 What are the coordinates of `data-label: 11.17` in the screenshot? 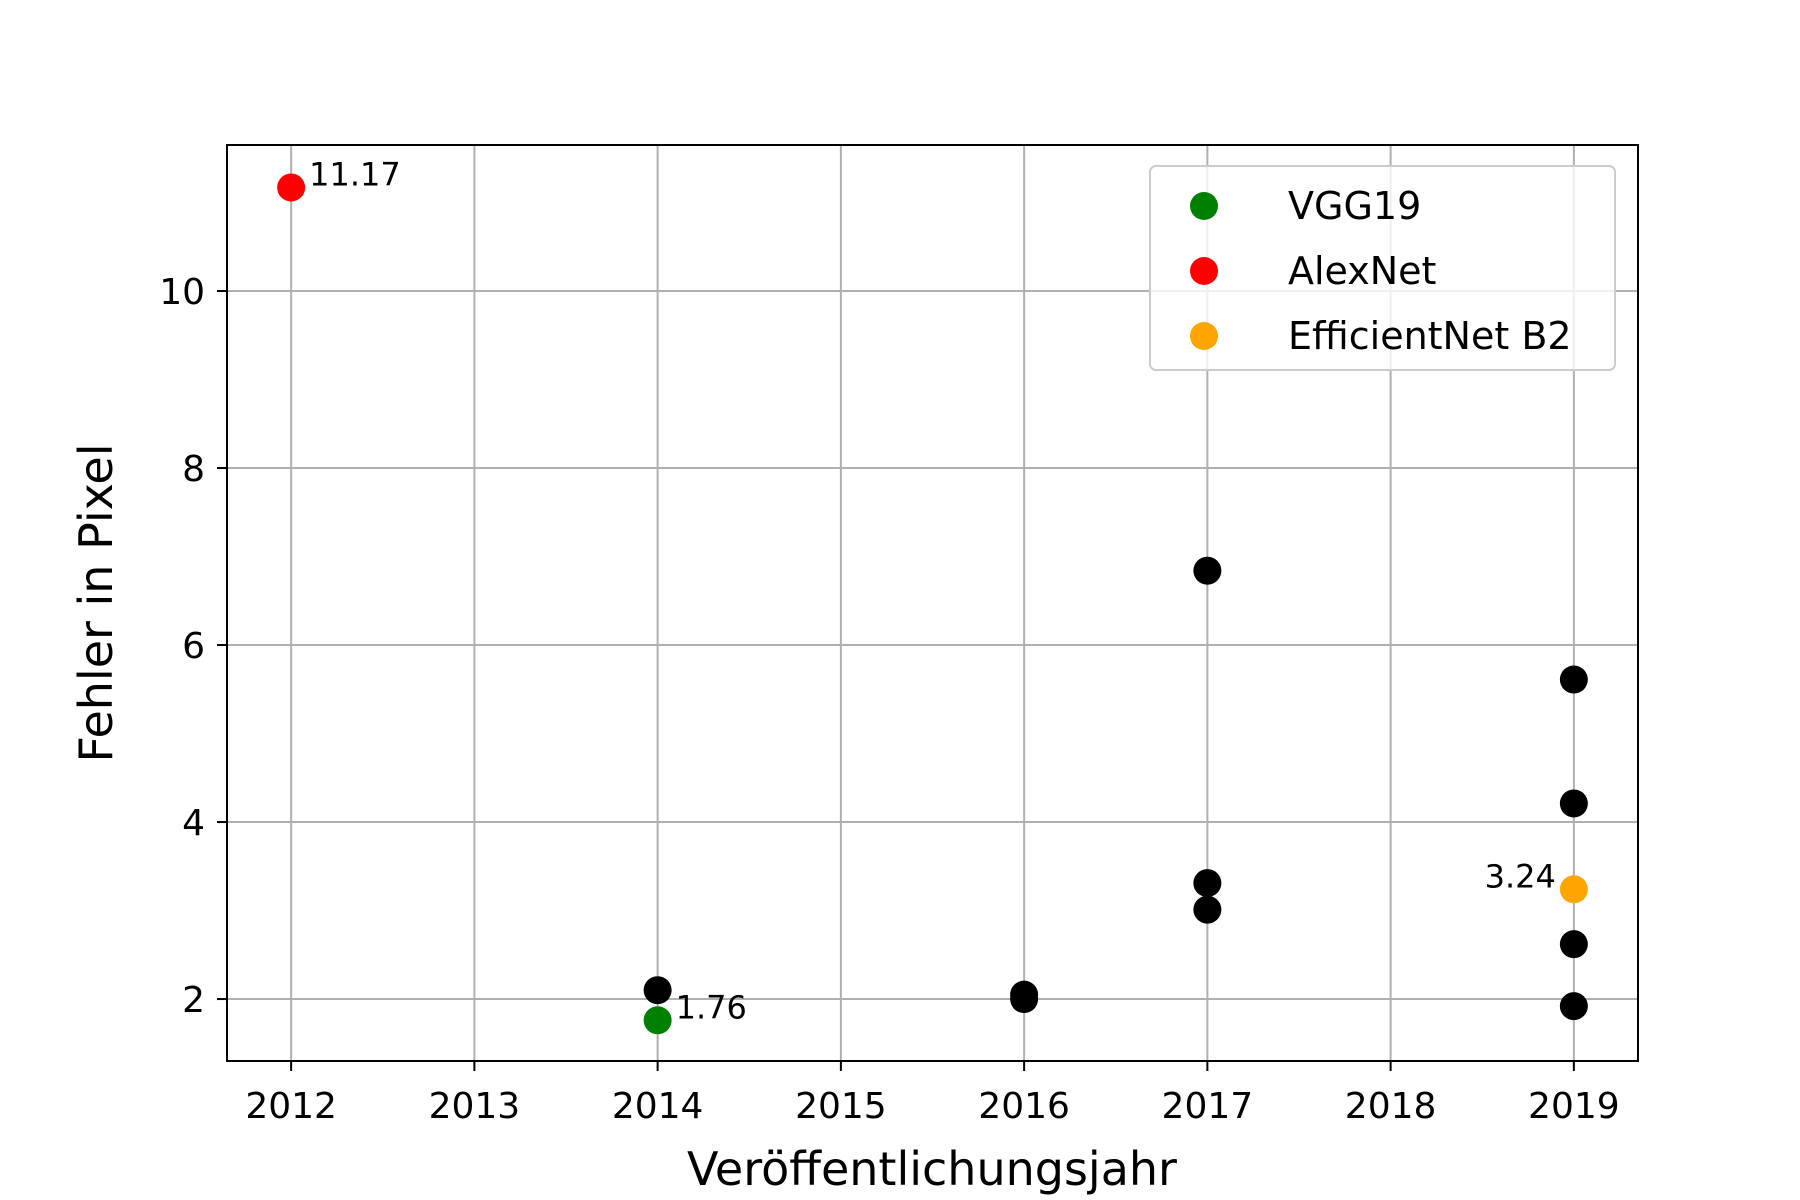 It's located at (355, 174).